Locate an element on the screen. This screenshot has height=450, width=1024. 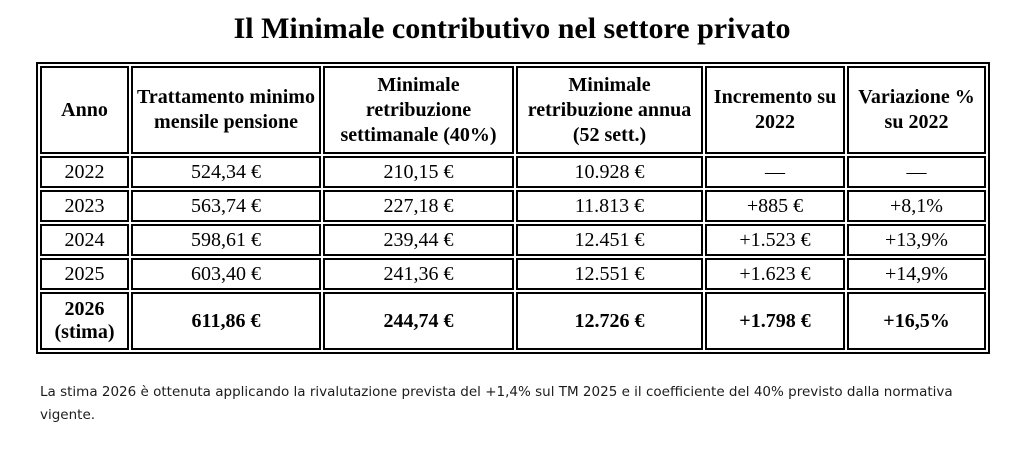
value-cell: 12.551 € is located at coordinates (609, 274).